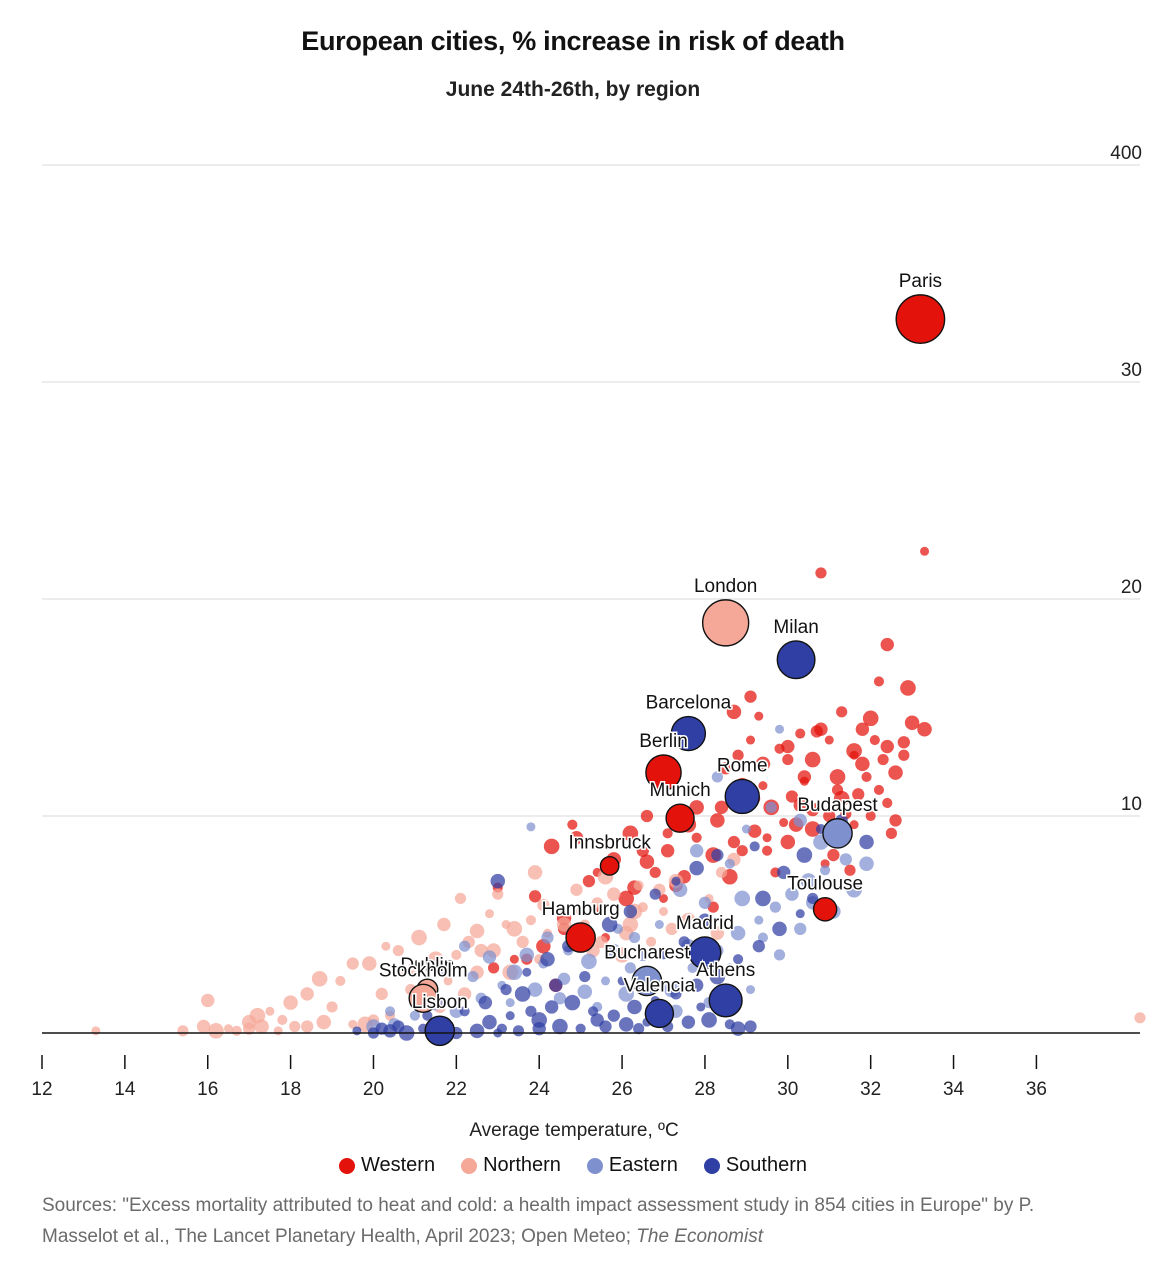 The height and width of the screenshot is (1280, 1173). I want to click on city-label-innsbruck: Innsbruck, so click(609, 843).